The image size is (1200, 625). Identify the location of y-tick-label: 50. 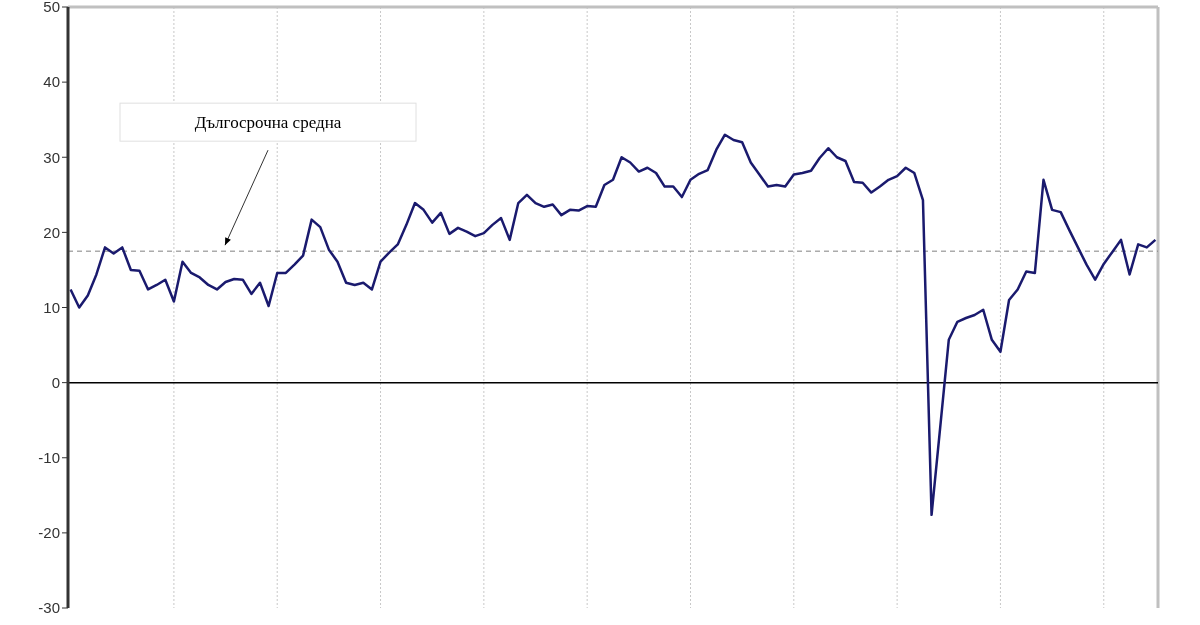
(51, 8).